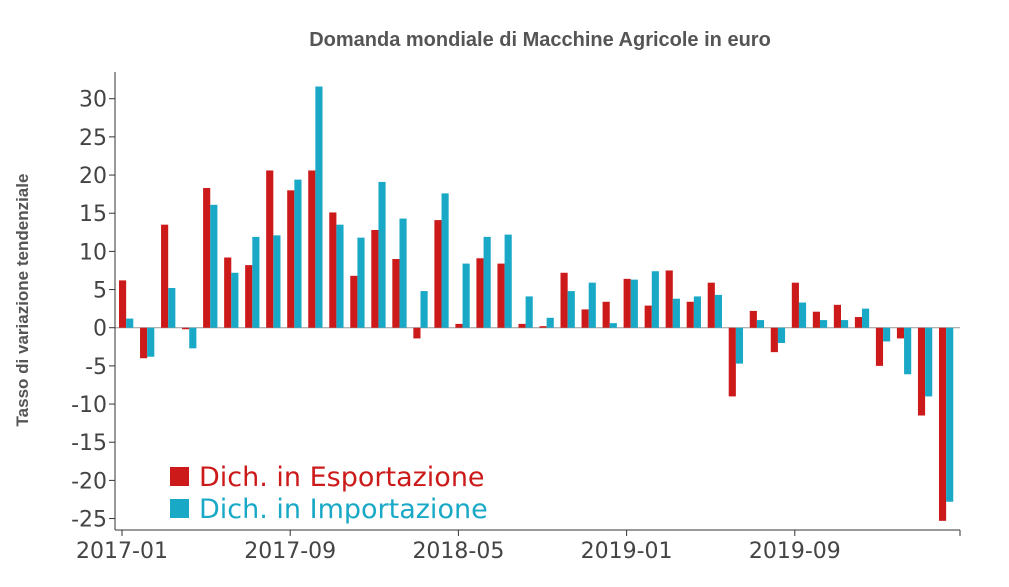 This screenshot has width=1009, height=587. What do you see at coordinates (93, 176) in the screenshot?
I see `y-tick-label: 20` at bounding box center [93, 176].